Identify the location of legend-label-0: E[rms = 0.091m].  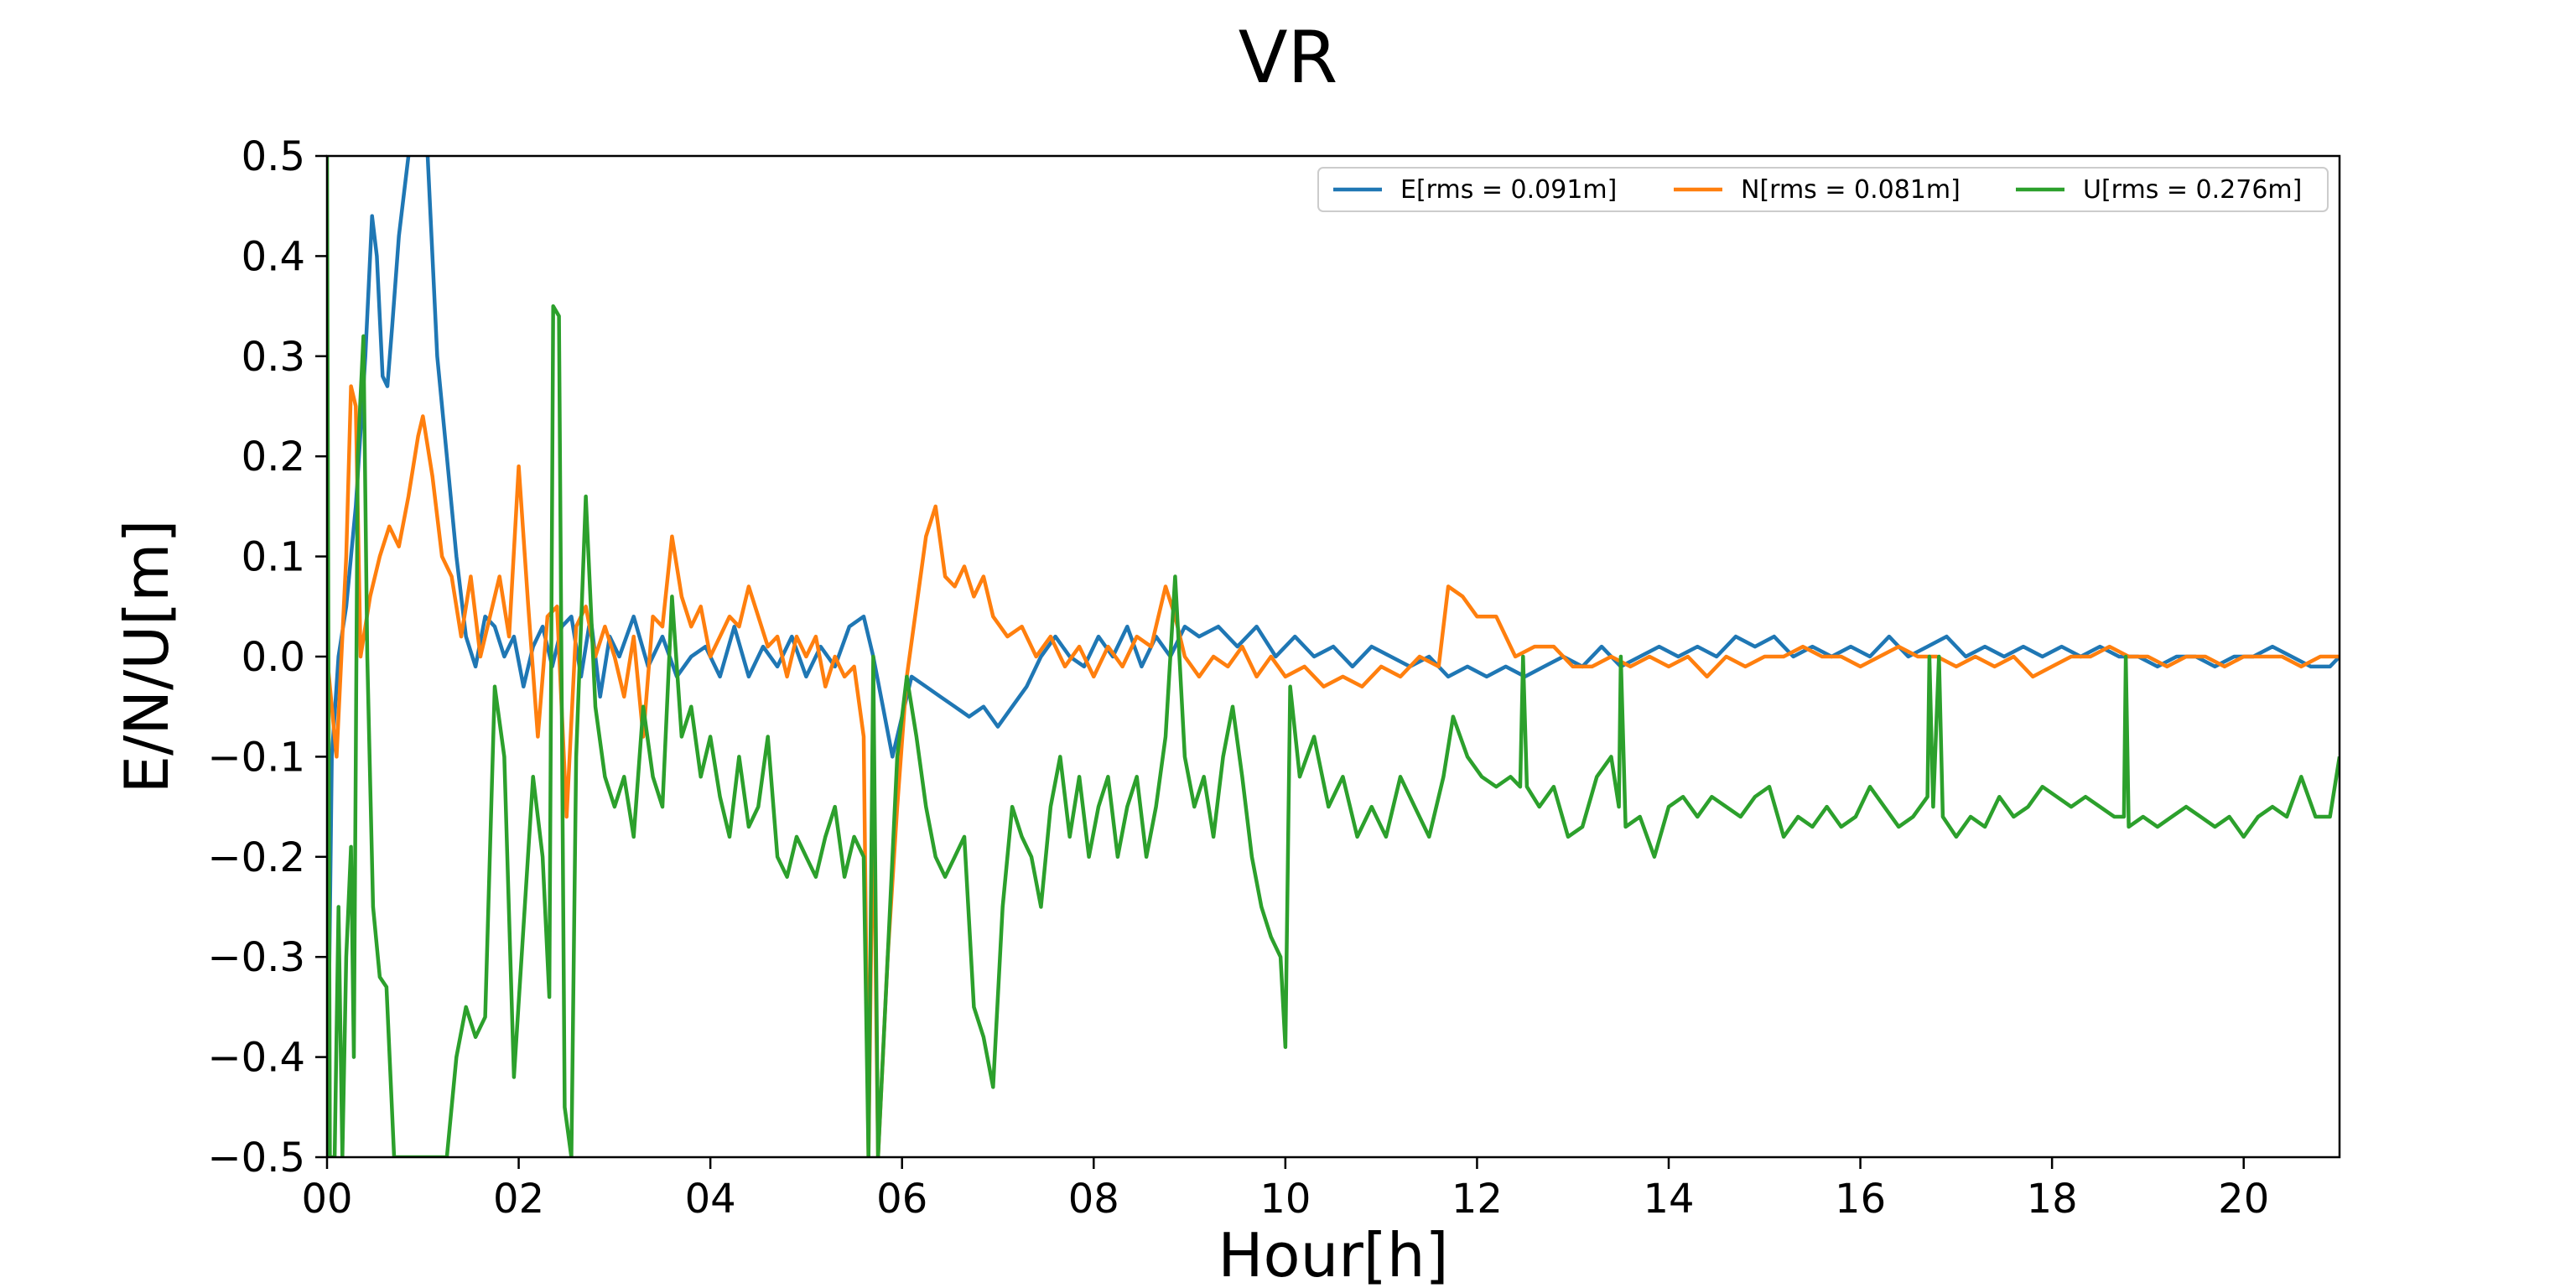
(1508, 190).